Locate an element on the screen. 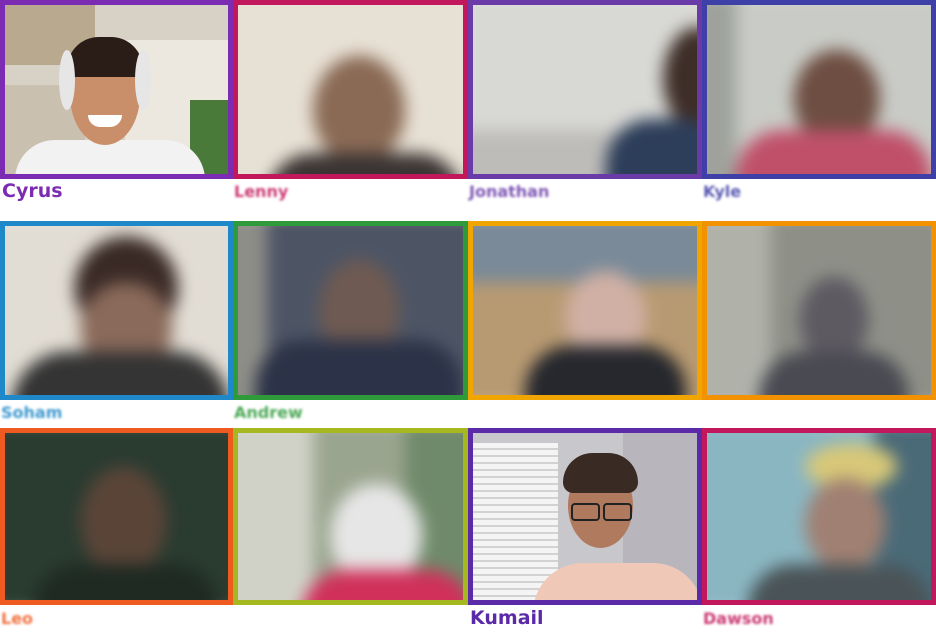  participant-name: Dawson is located at coordinates (738, 618).